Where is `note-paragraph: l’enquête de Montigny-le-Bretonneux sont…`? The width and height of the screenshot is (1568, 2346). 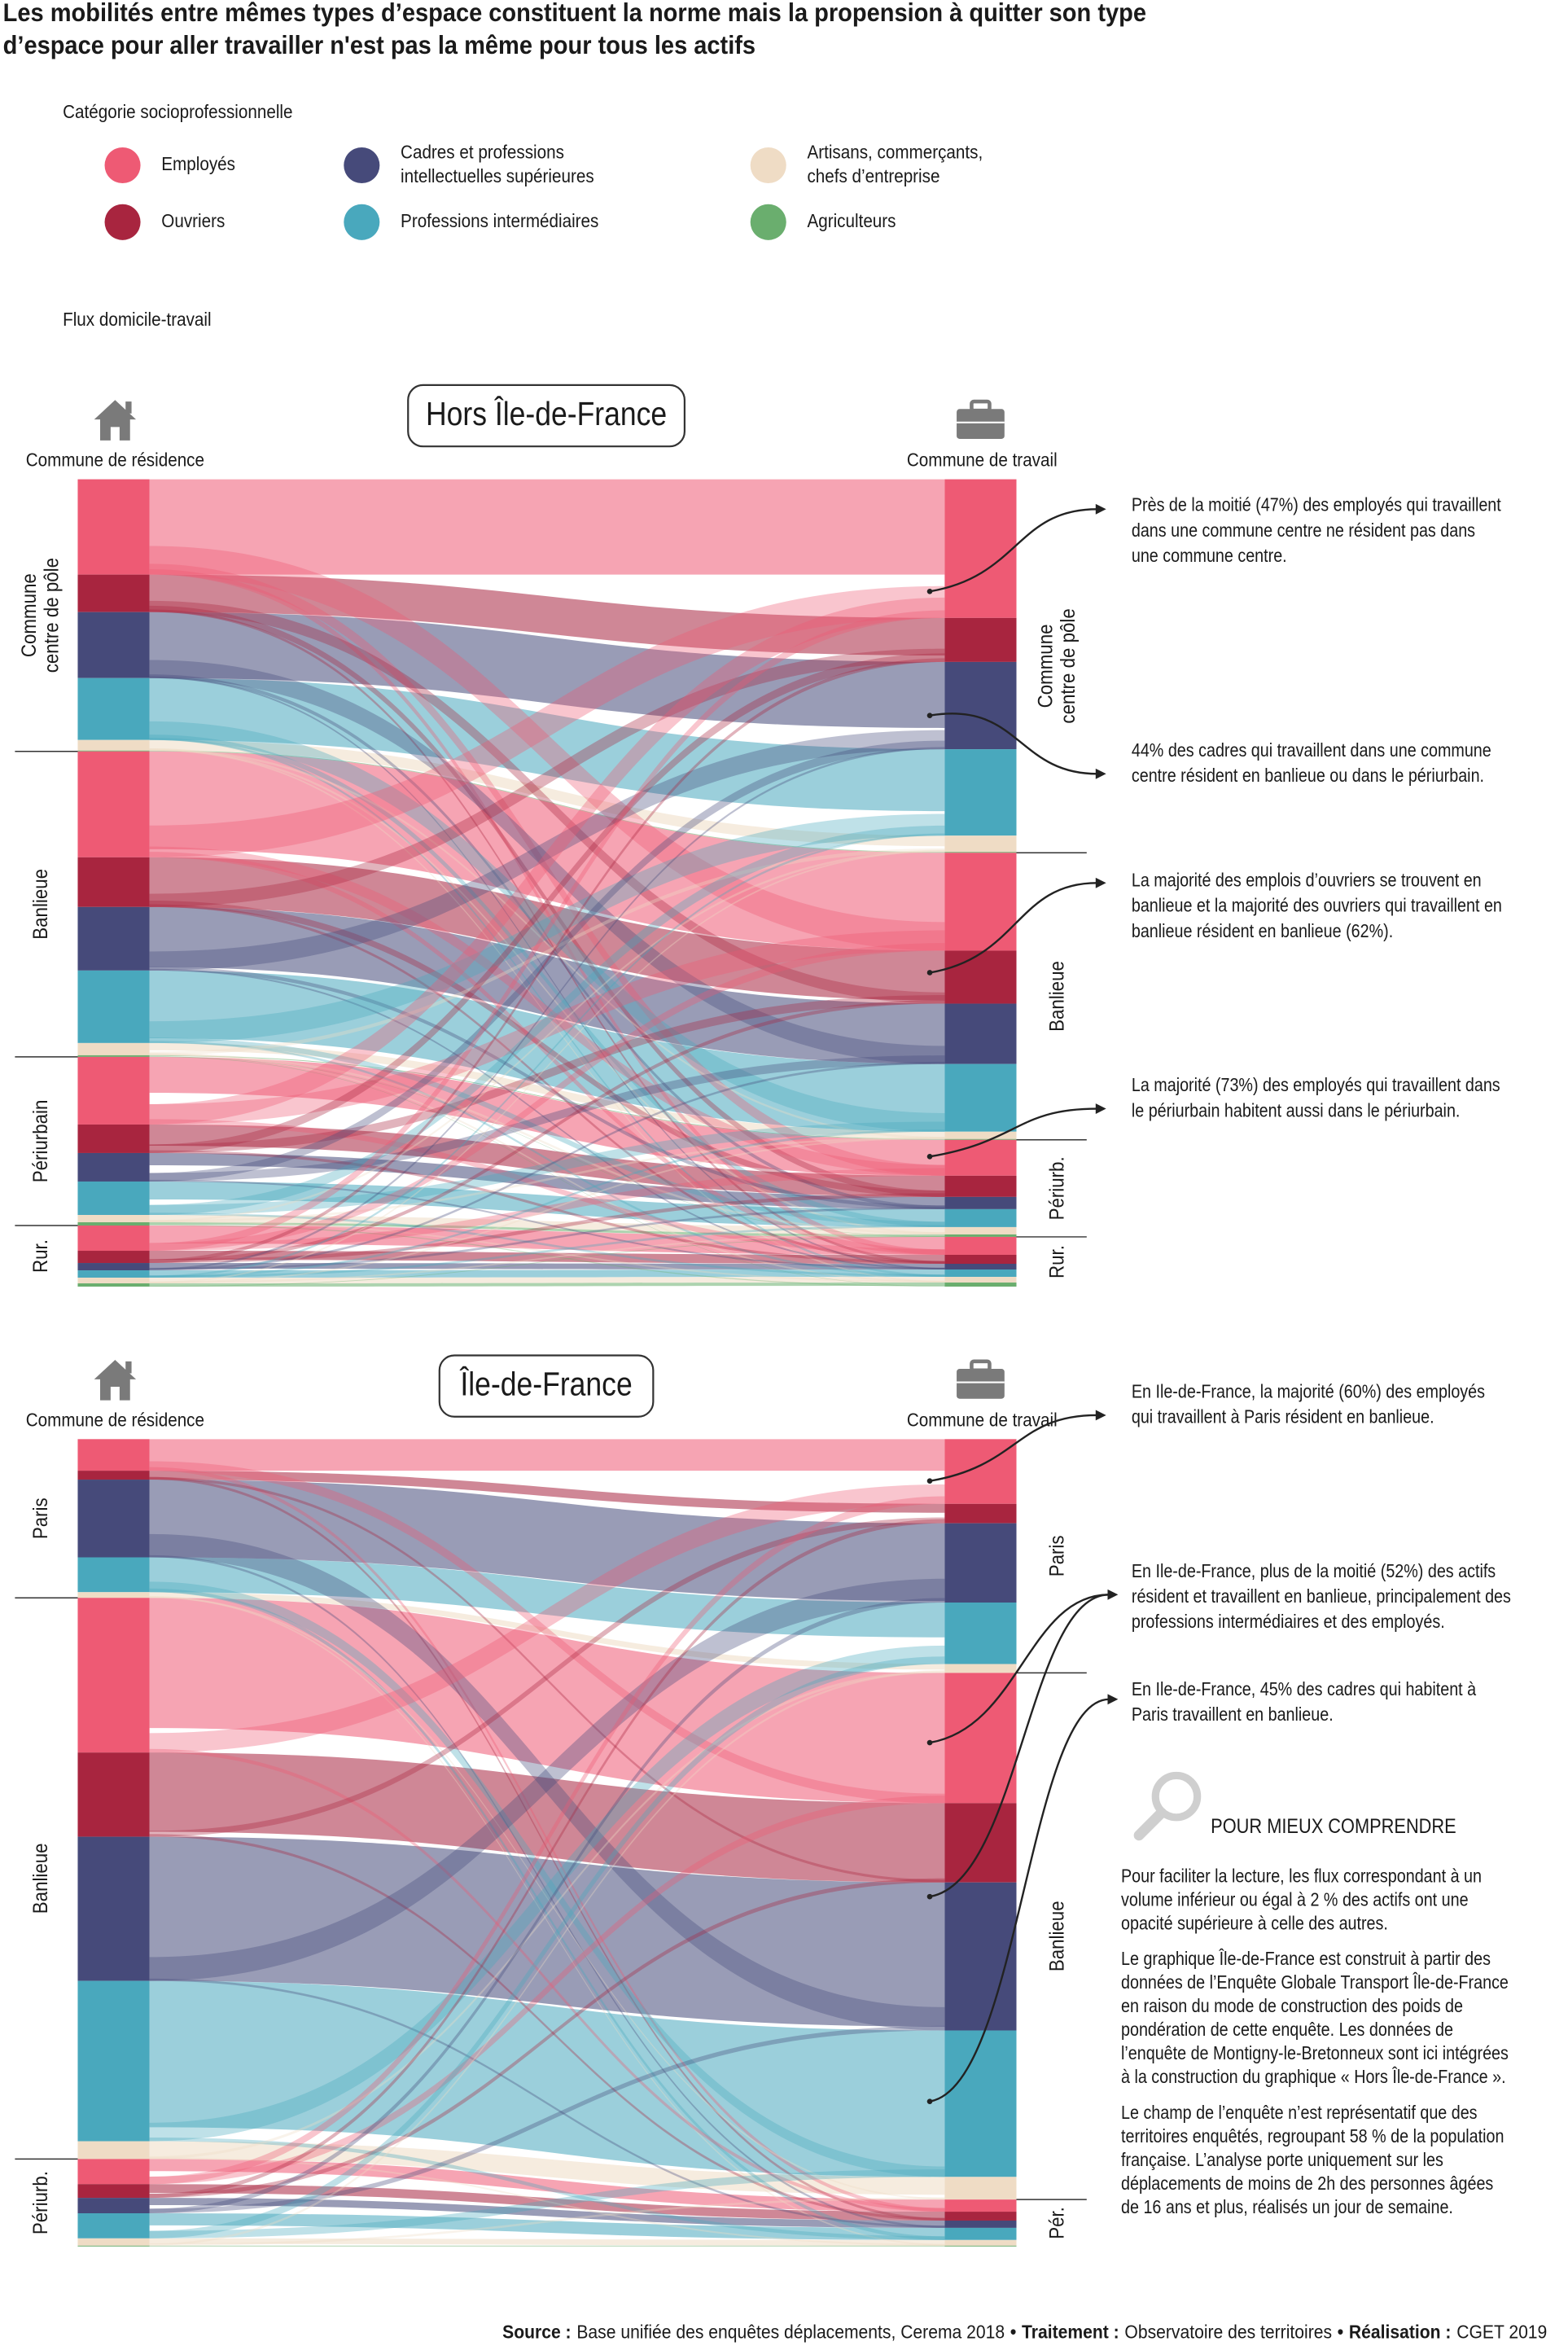 note-paragraph: l’enquête de Montigny-le-Bretonneux sont… is located at coordinates (1315, 2053).